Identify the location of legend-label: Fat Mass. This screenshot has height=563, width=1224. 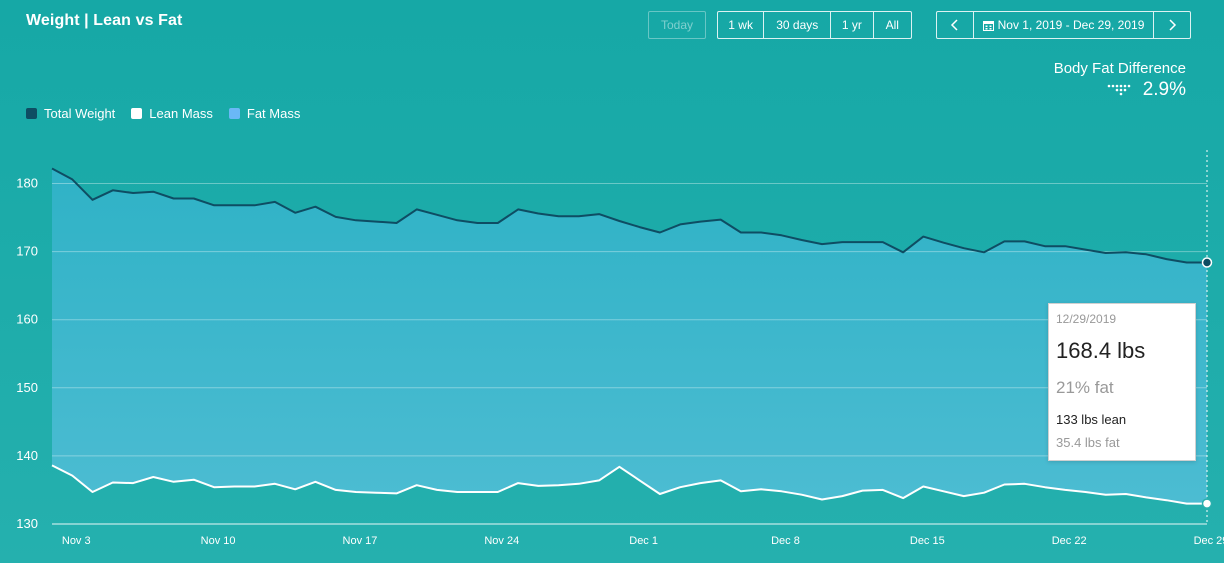
(273, 113).